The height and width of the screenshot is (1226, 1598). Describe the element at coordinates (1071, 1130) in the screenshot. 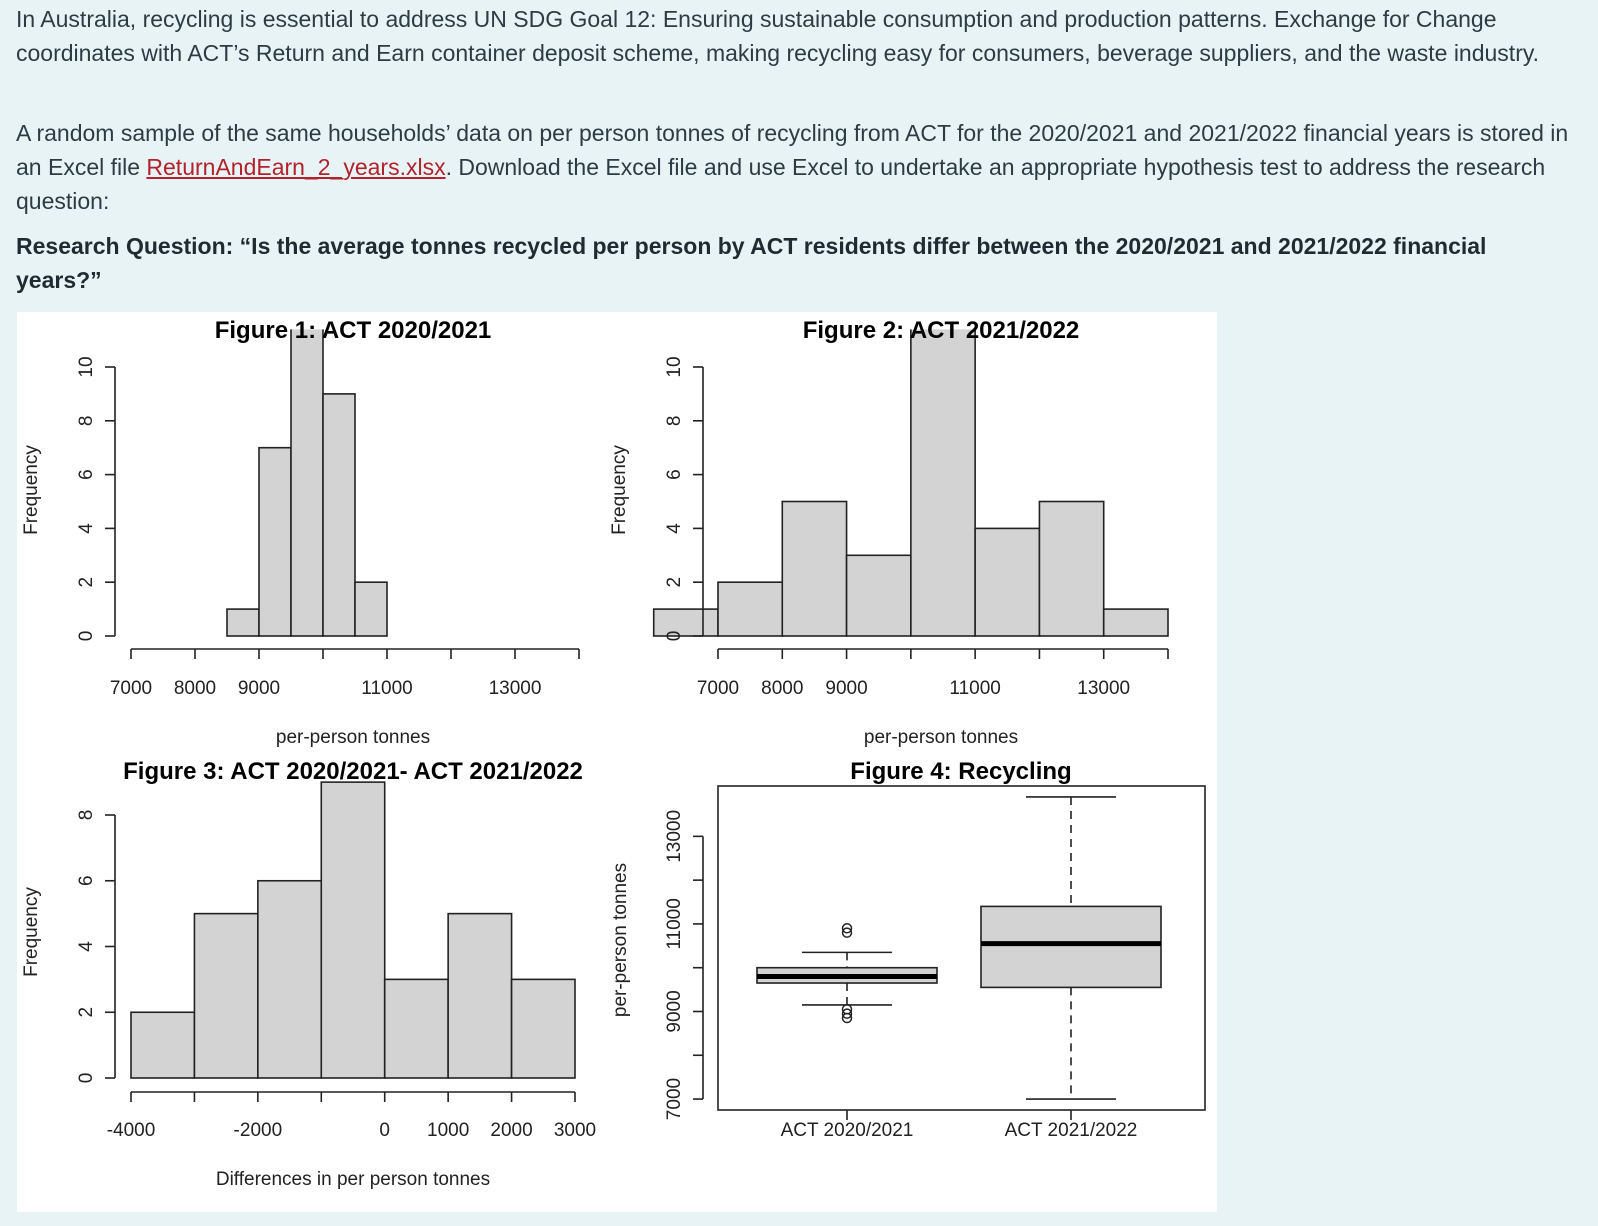

I see `box-category-label: ACT 2021/2022` at that location.